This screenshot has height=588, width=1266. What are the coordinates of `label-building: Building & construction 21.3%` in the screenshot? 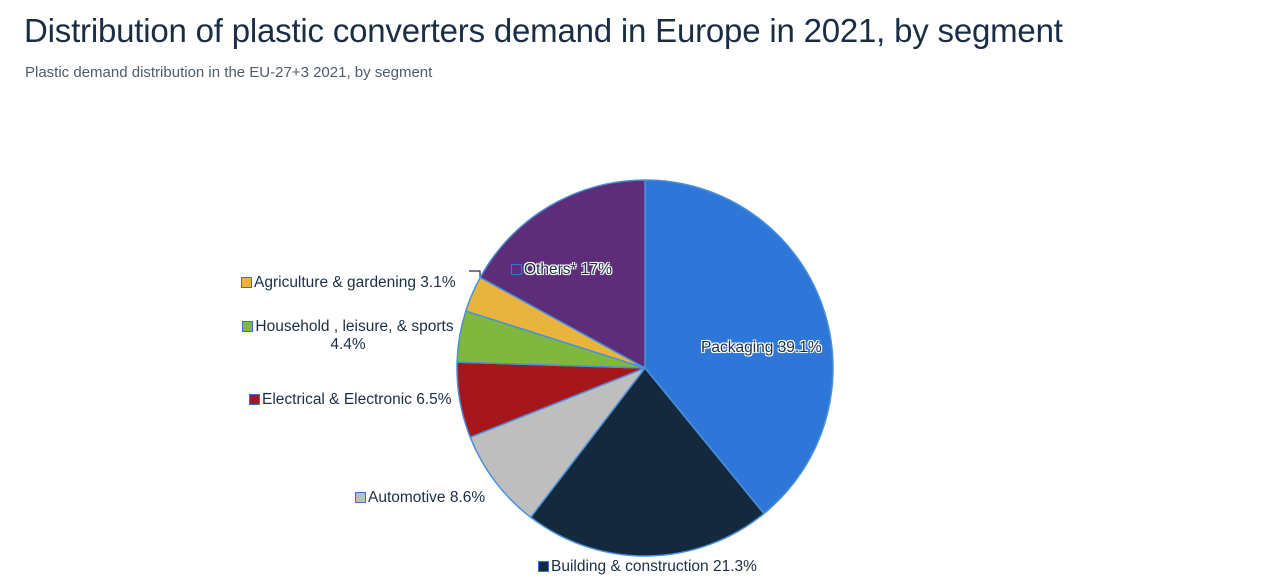 It's located at (647, 567).